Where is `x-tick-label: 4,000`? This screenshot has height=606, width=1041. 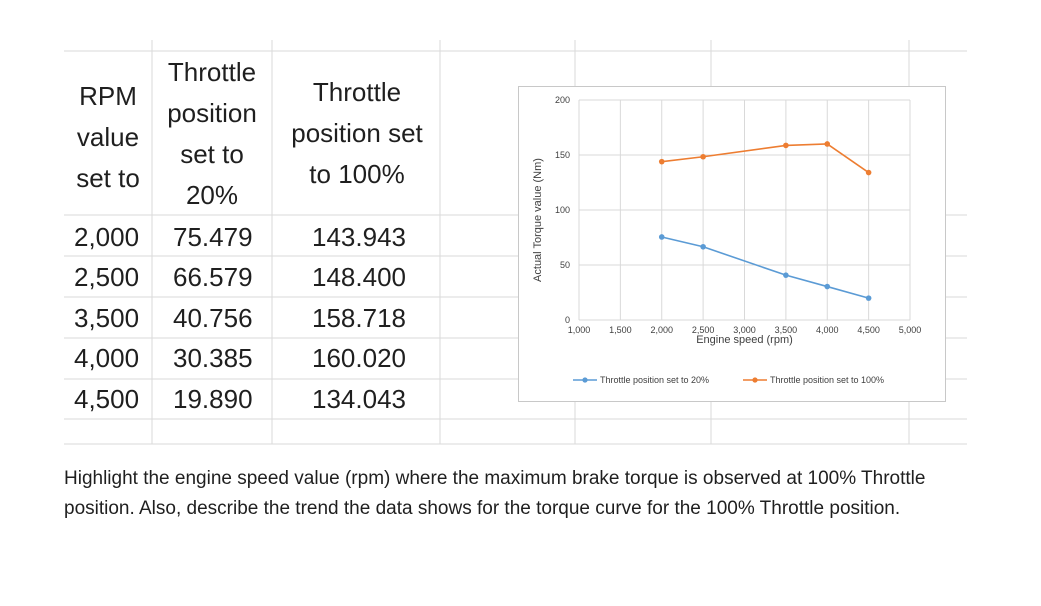 x-tick-label: 4,000 is located at coordinates (827, 330).